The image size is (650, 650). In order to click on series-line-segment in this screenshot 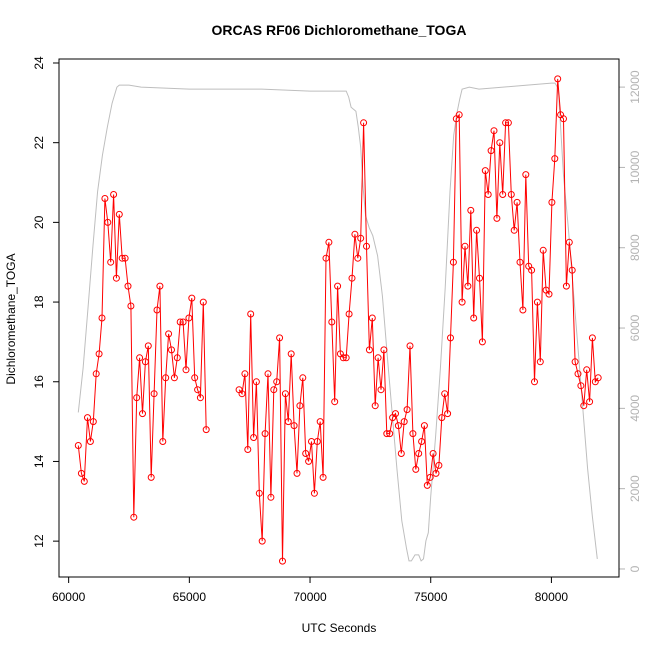, I will do `click(142, 356)`.